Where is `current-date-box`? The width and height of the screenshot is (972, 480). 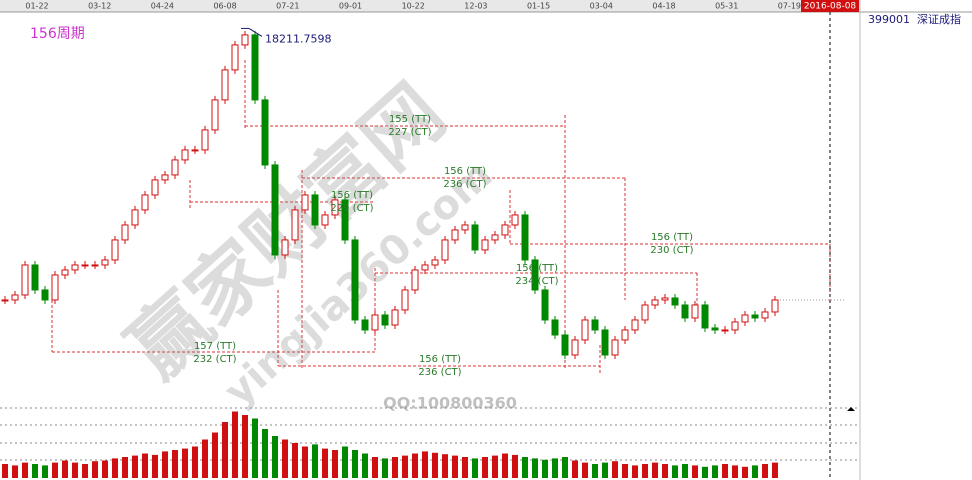
current-date-box is located at coordinates (830, 6).